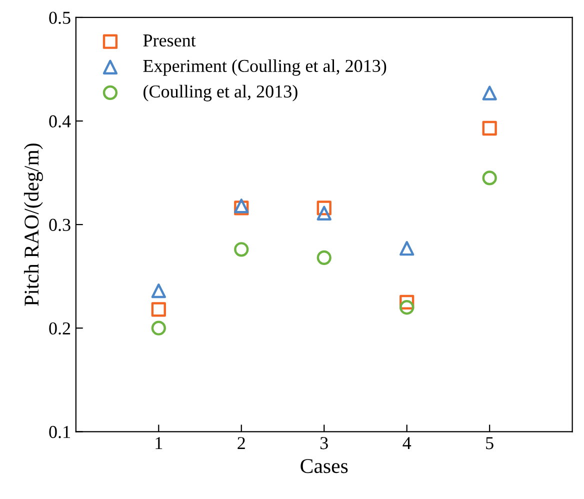 Image resolution: width=584 pixels, height=499 pixels. What do you see at coordinates (59, 328) in the screenshot?
I see `y-tick-label: 0.2` at bounding box center [59, 328].